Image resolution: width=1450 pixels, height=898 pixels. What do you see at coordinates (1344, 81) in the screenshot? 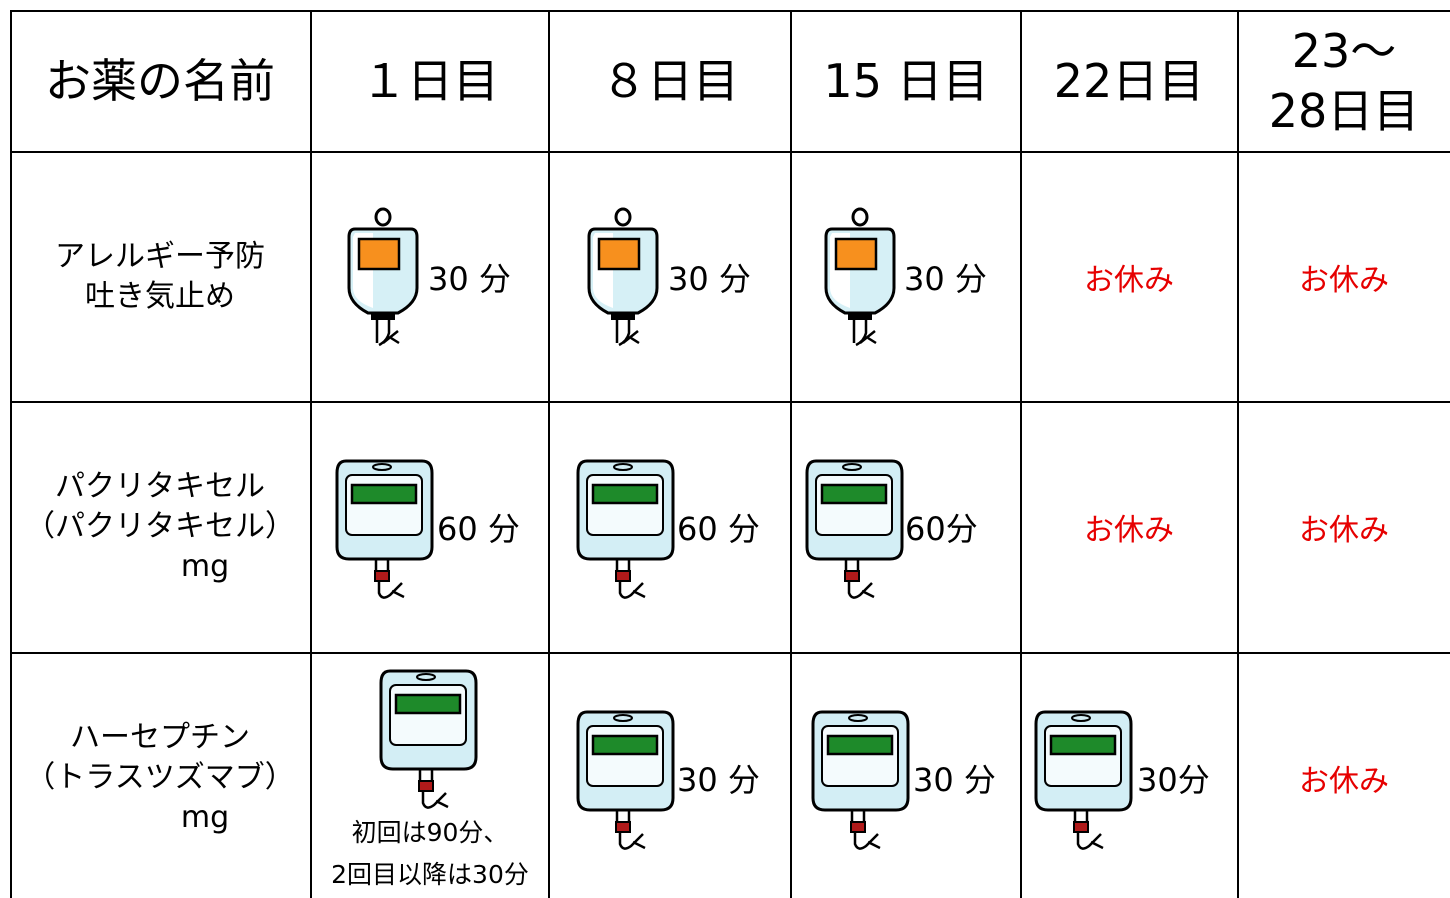
I see `header-cell: 23〜 28日目` at bounding box center [1344, 81].